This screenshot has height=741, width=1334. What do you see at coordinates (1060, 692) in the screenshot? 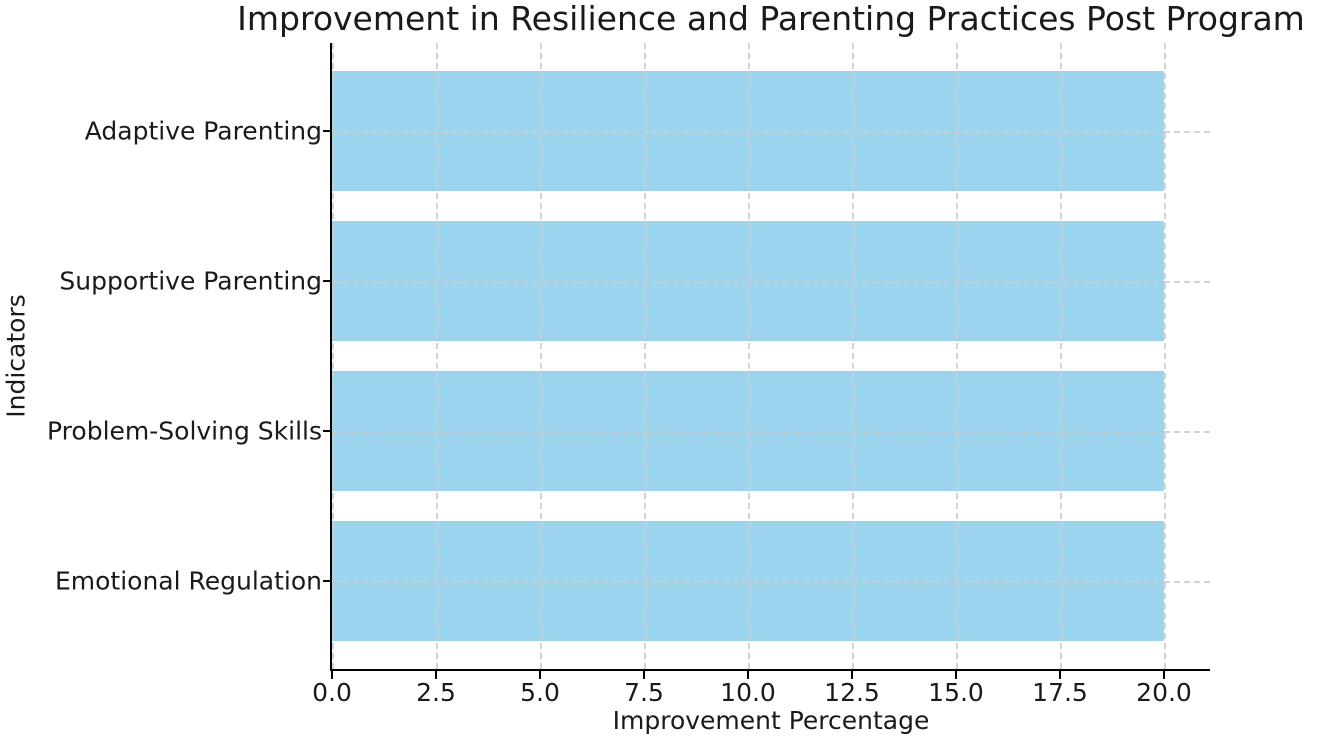
I see `x-tick-label: 17.5` at bounding box center [1060, 692].